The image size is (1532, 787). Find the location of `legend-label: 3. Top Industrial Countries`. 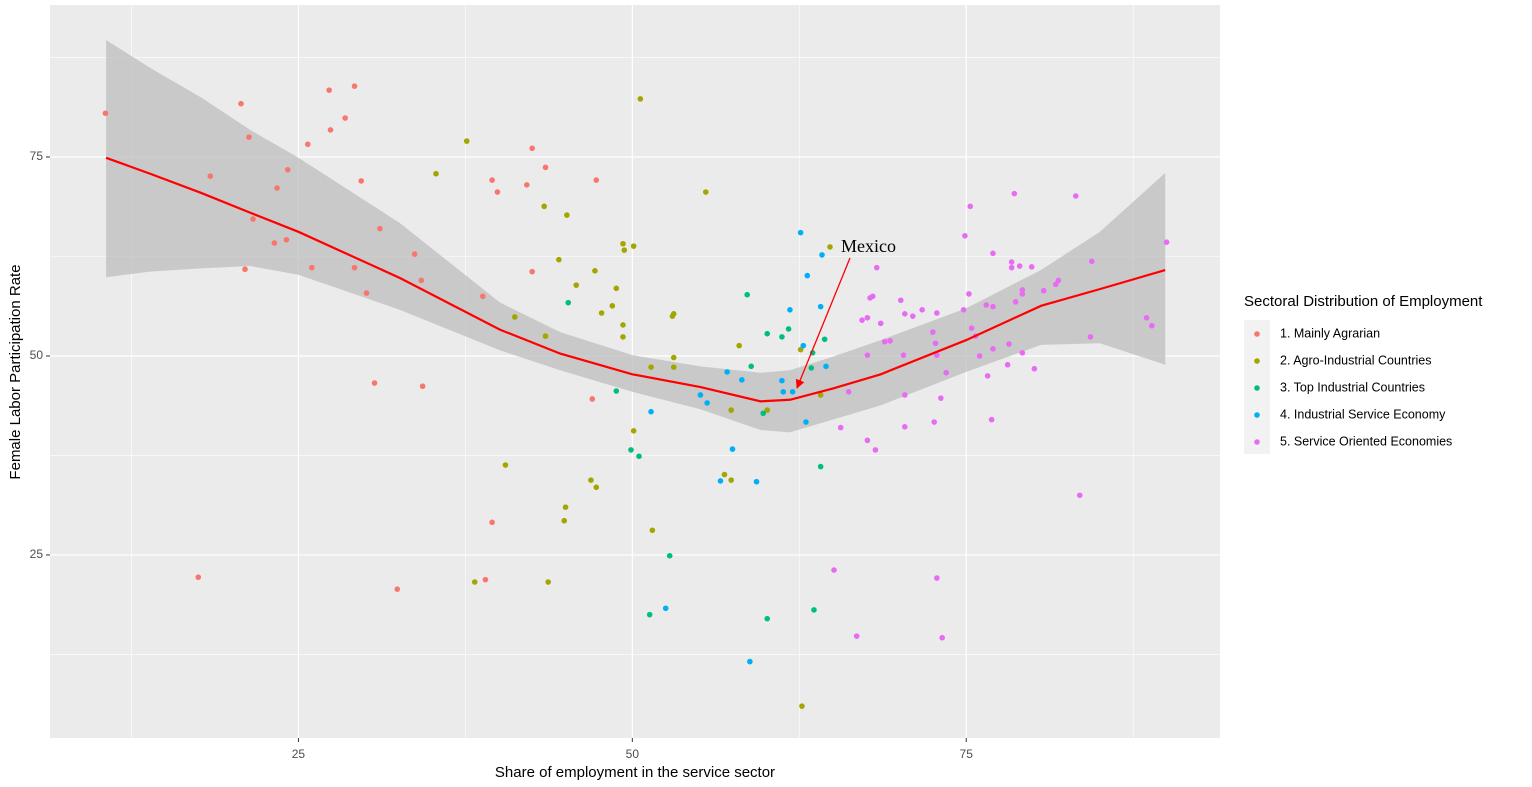

legend-label: 3. Top Industrial Countries is located at coordinates (1352, 387).